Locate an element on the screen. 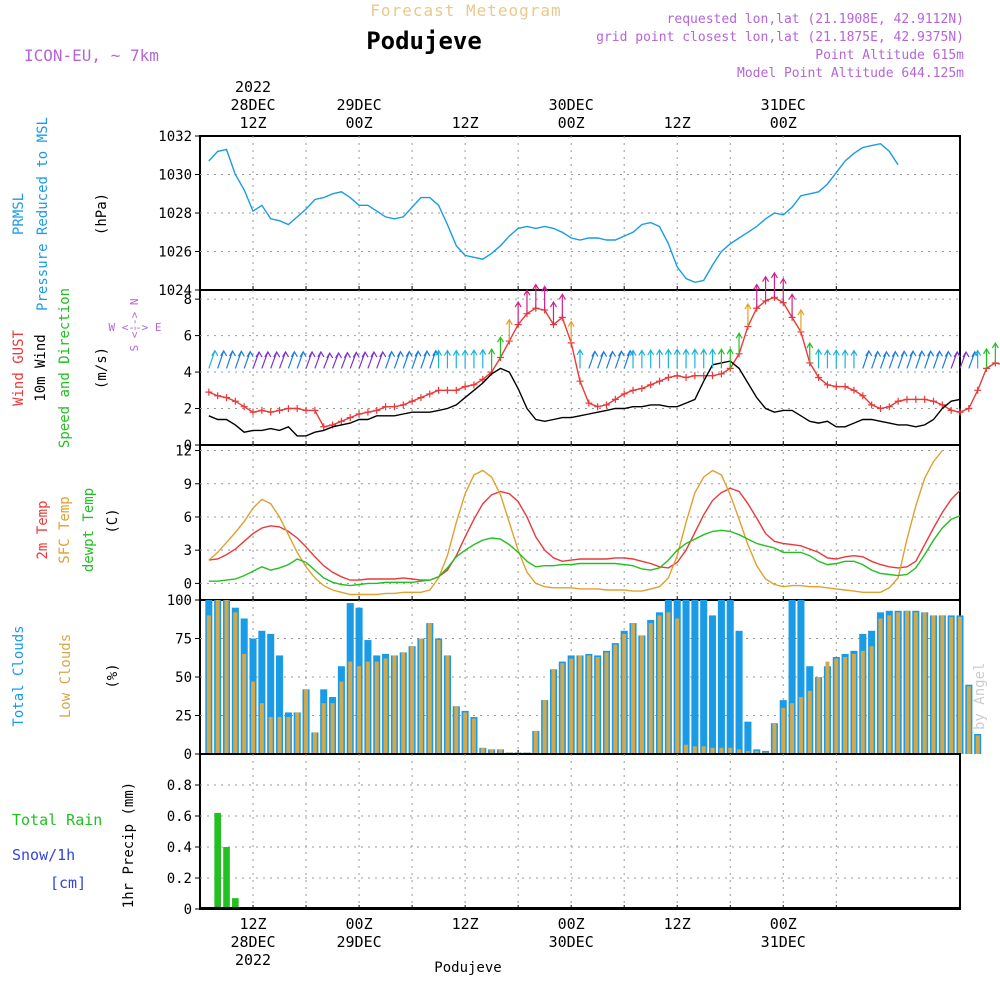 The width and height of the screenshot is (1000, 1000). model-label: ICON-EU, ~ 7km is located at coordinates (91, 55).